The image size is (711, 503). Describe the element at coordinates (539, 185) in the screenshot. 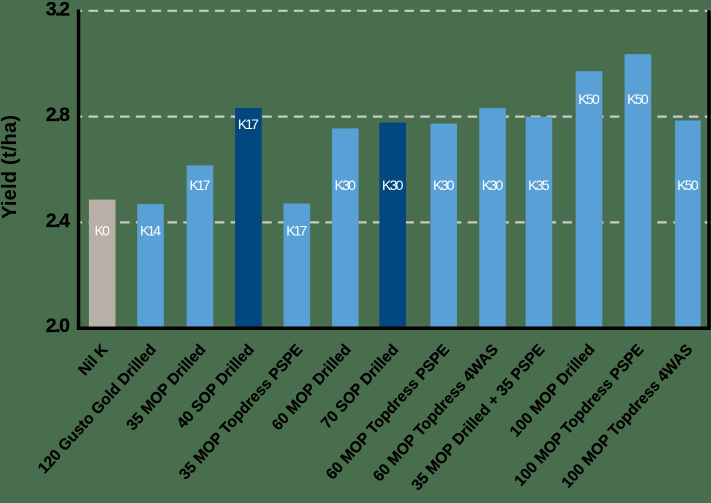

I see `svg-text: K35` at that location.